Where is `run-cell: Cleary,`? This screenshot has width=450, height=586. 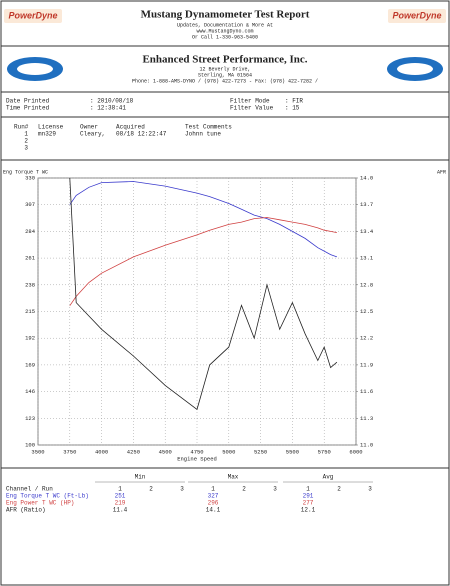 run-cell: Cleary, is located at coordinates (92, 134).